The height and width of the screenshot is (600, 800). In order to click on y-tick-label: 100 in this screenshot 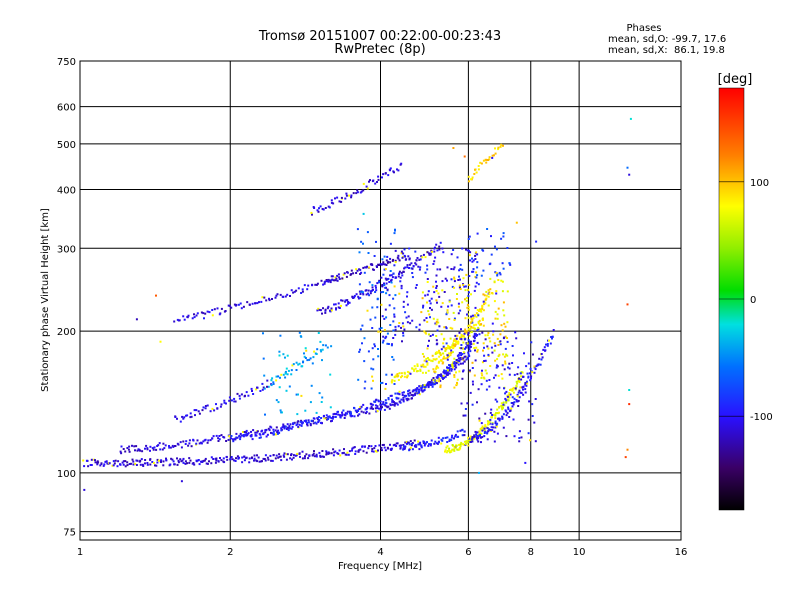, I will do `click(66, 474)`.